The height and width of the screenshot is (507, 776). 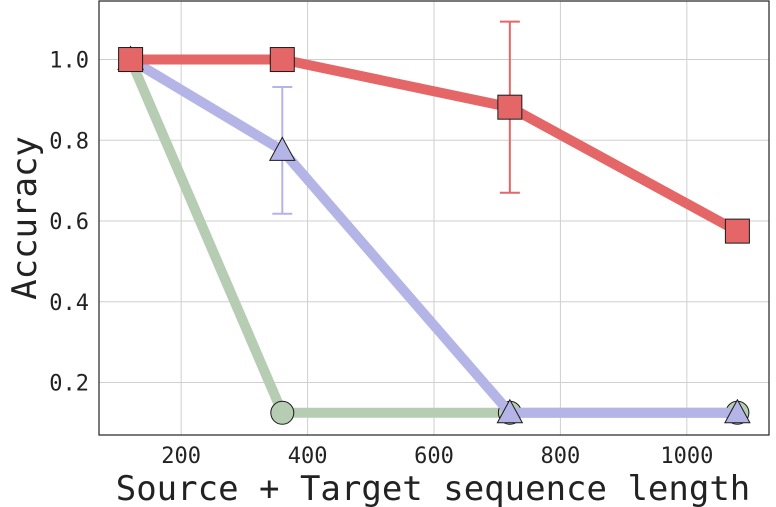 What do you see at coordinates (561, 456) in the screenshot?
I see `x-tick-label: 800` at bounding box center [561, 456].